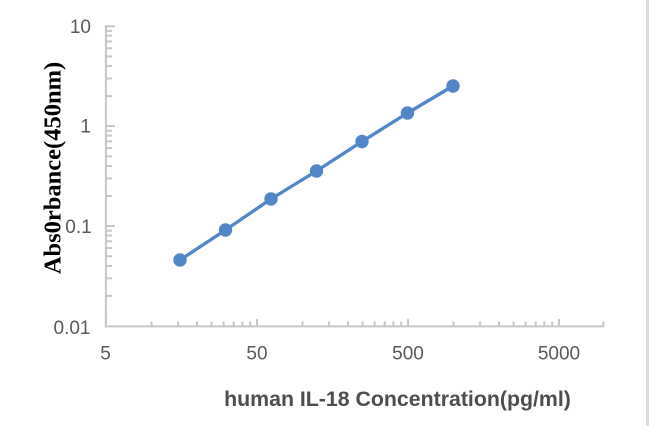 Image resolution: width=649 pixels, height=426 pixels. I want to click on svg-text: 0.1, so click(78, 227).